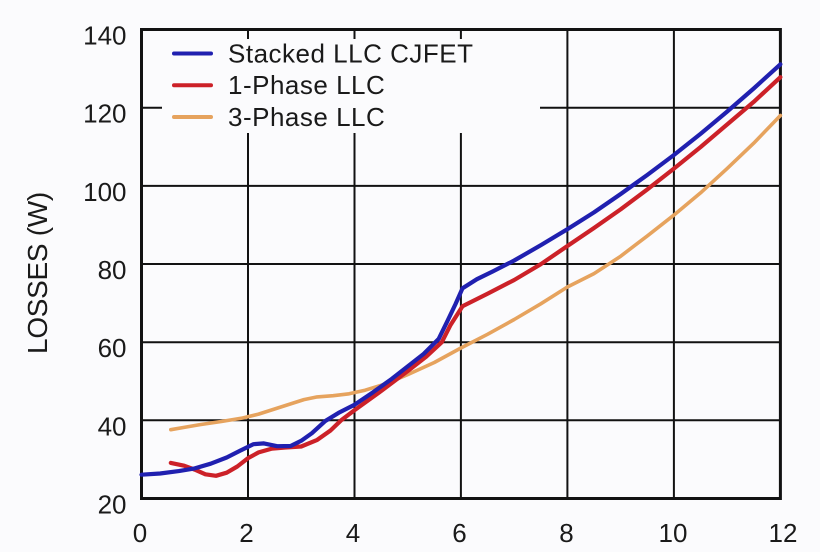 The image size is (820, 552). Describe the element at coordinates (783, 533) in the screenshot. I see `svg-text: 12` at that location.